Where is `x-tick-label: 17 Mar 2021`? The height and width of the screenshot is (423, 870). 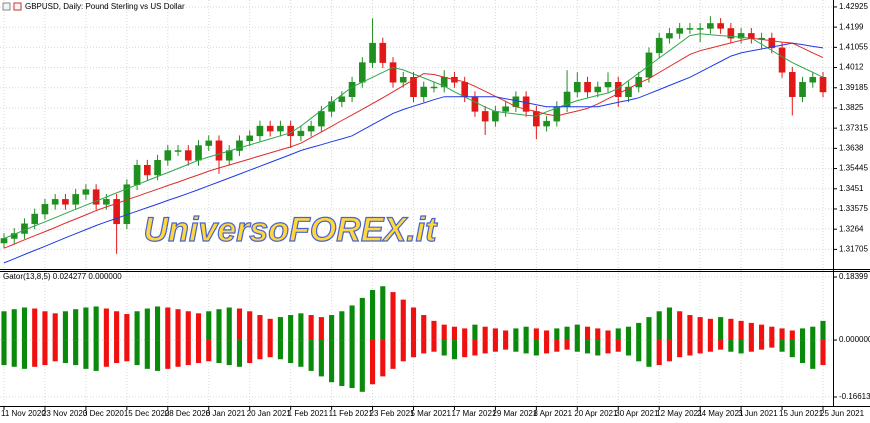 x-tick-label: 17 Mar 2021 is located at coordinates (473, 413).